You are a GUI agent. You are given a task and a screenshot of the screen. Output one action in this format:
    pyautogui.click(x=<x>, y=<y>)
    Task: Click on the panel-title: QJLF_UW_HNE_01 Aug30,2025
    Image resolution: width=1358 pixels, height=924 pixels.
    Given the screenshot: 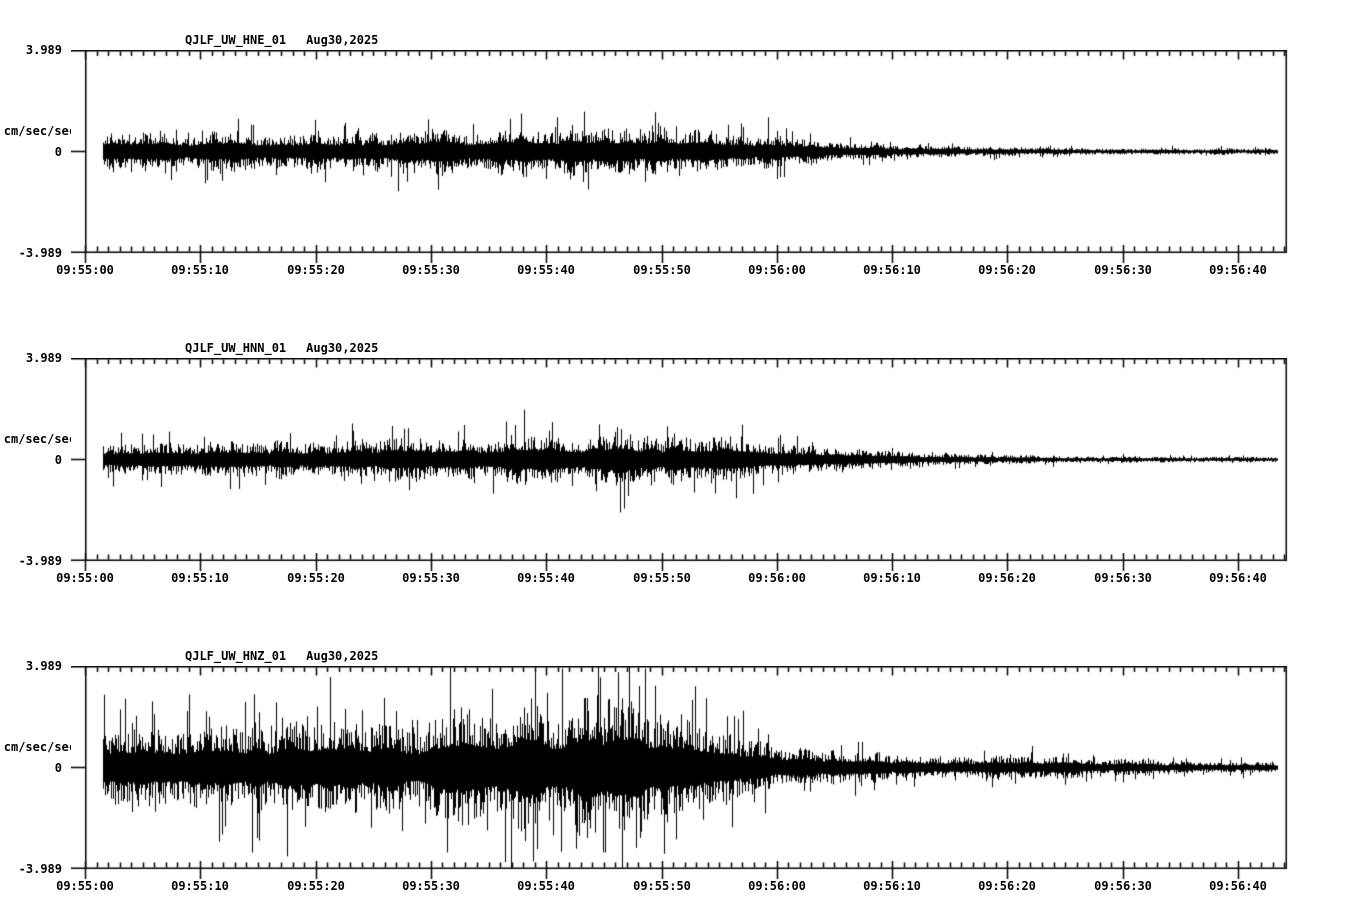 What is the action you would take?
    pyautogui.click(x=281, y=40)
    